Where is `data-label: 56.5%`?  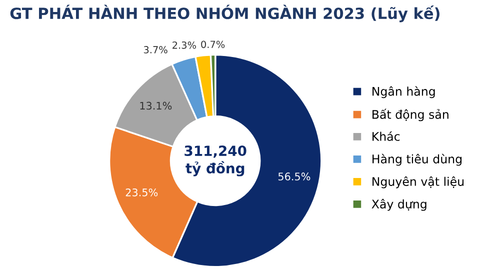 data-label: 56.5% is located at coordinates (294, 176).